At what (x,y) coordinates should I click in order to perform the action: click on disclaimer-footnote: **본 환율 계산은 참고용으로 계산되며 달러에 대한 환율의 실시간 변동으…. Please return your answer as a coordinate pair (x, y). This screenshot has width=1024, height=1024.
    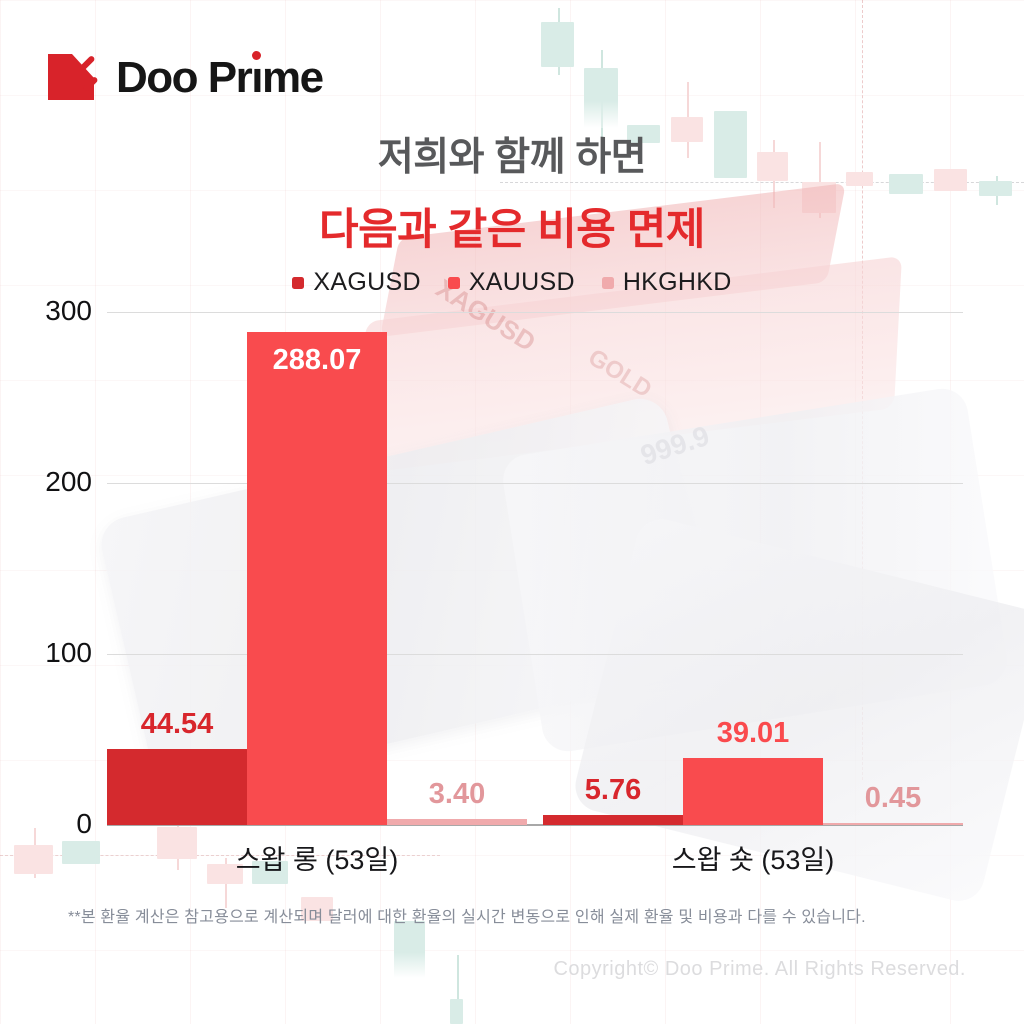
    Looking at the image, I should click on (467, 917).